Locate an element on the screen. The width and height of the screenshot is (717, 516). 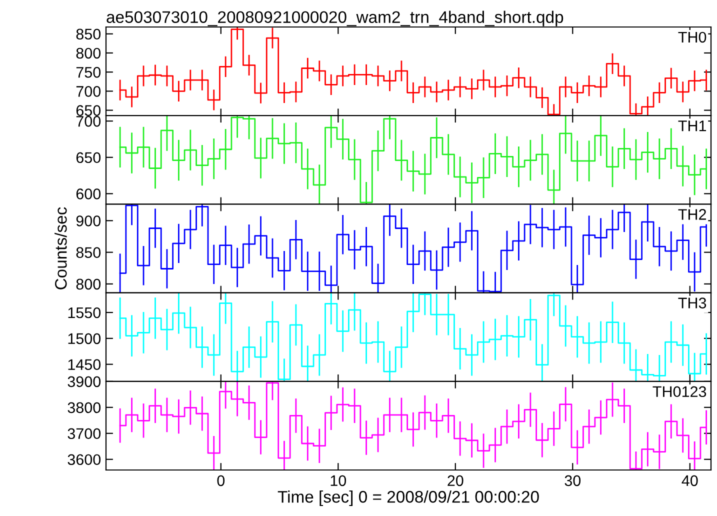
y-tick-label: 1550 is located at coordinates (84, 312).